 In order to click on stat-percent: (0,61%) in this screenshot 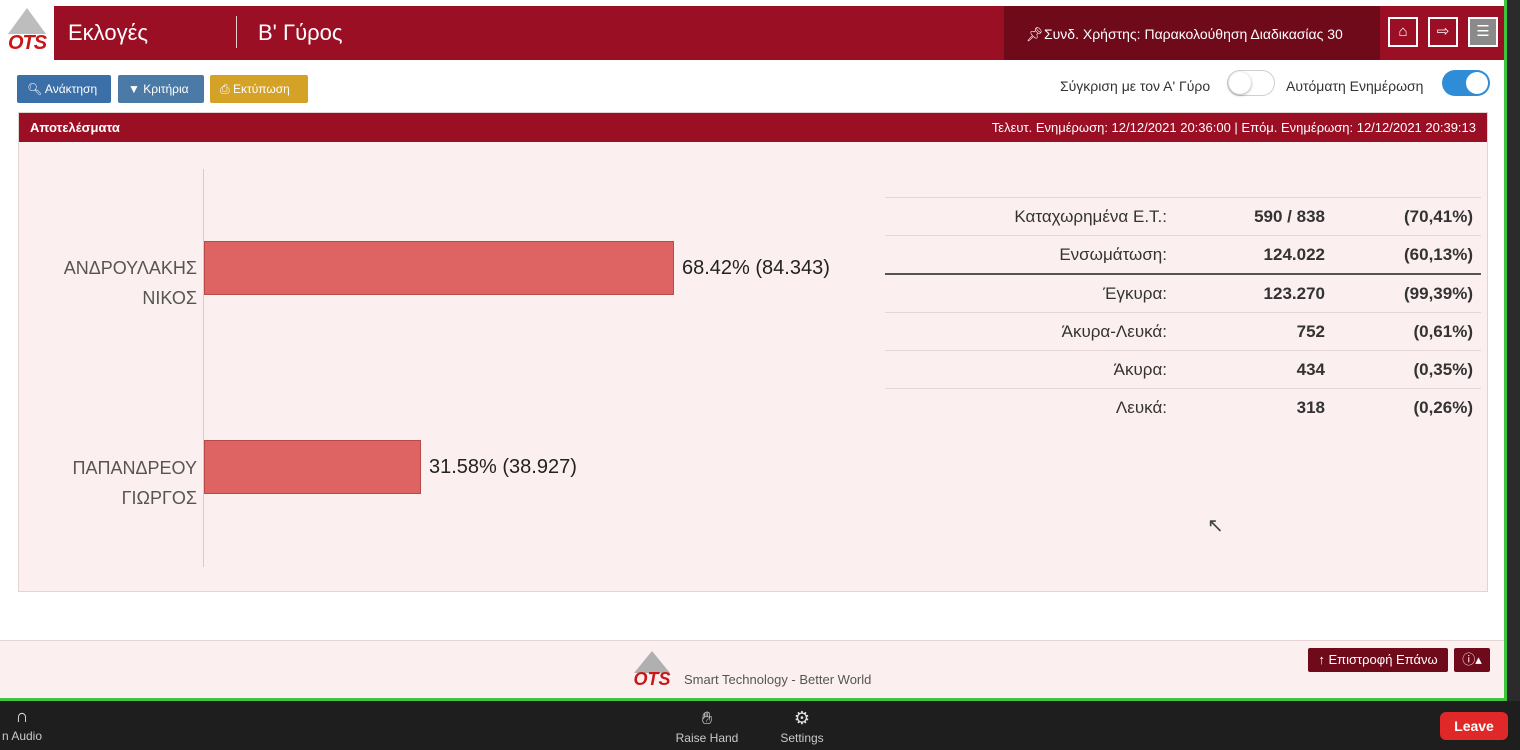, I will do `click(1443, 331)`.